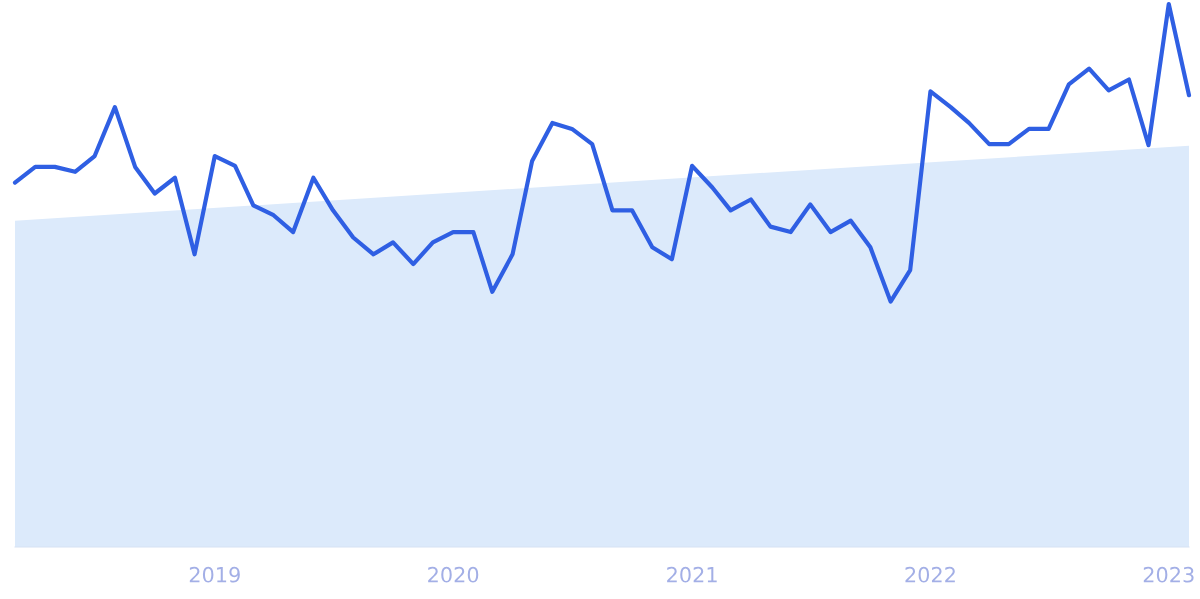  Describe the element at coordinates (453, 574) in the screenshot. I see `x-tick-label: 2020` at that location.